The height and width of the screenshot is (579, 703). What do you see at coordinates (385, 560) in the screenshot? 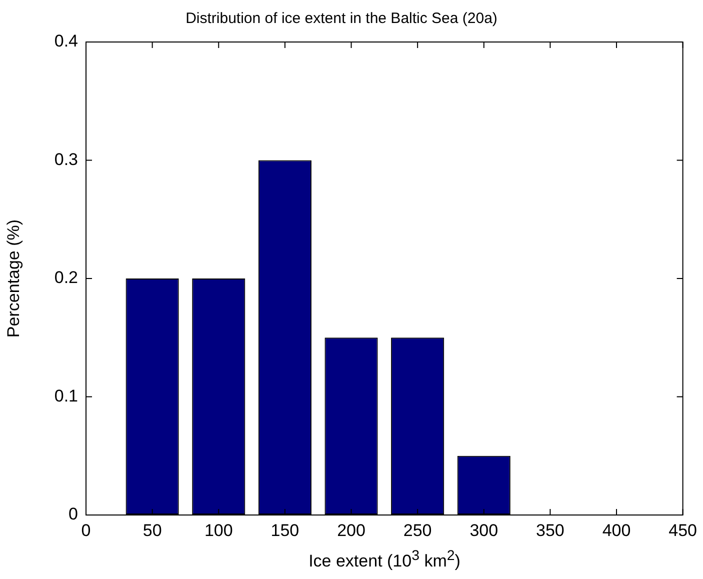
I see `x-axis-title: Ice extent (10$^{3}$ km$^{2}$)` at bounding box center [385, 560].